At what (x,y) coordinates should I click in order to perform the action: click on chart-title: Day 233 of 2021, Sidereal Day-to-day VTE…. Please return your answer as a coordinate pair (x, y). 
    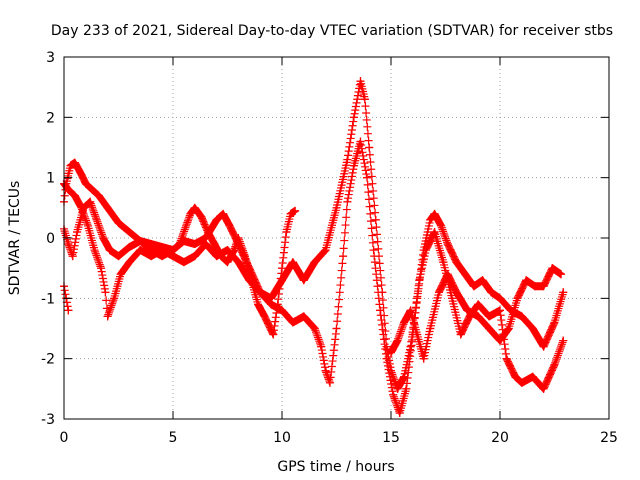
    Looking at the image, I should click on (332, 31).